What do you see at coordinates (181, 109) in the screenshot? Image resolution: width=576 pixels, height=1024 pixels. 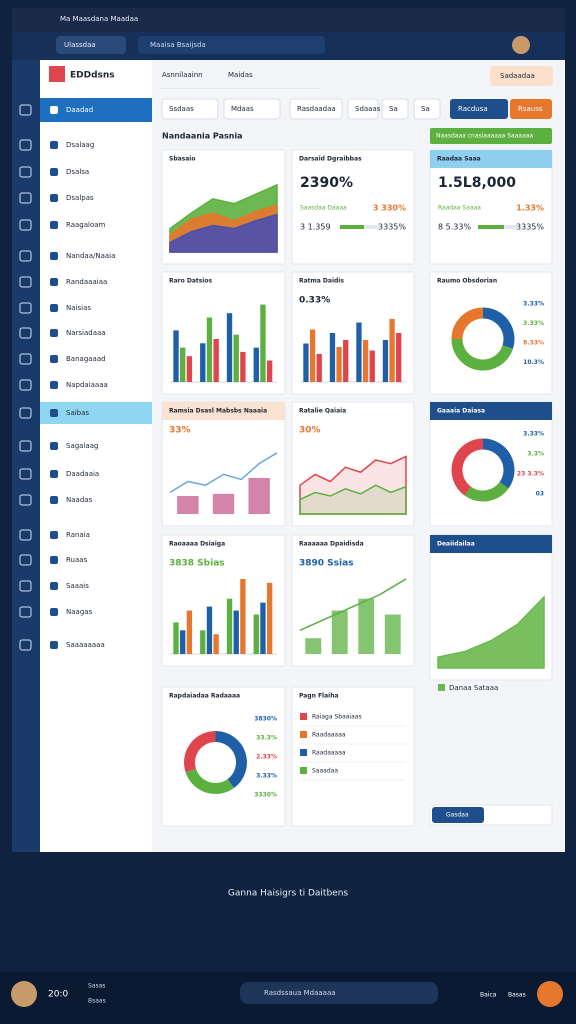 I see `filter-label: Ssdaas` at bounding box center [181, 109].